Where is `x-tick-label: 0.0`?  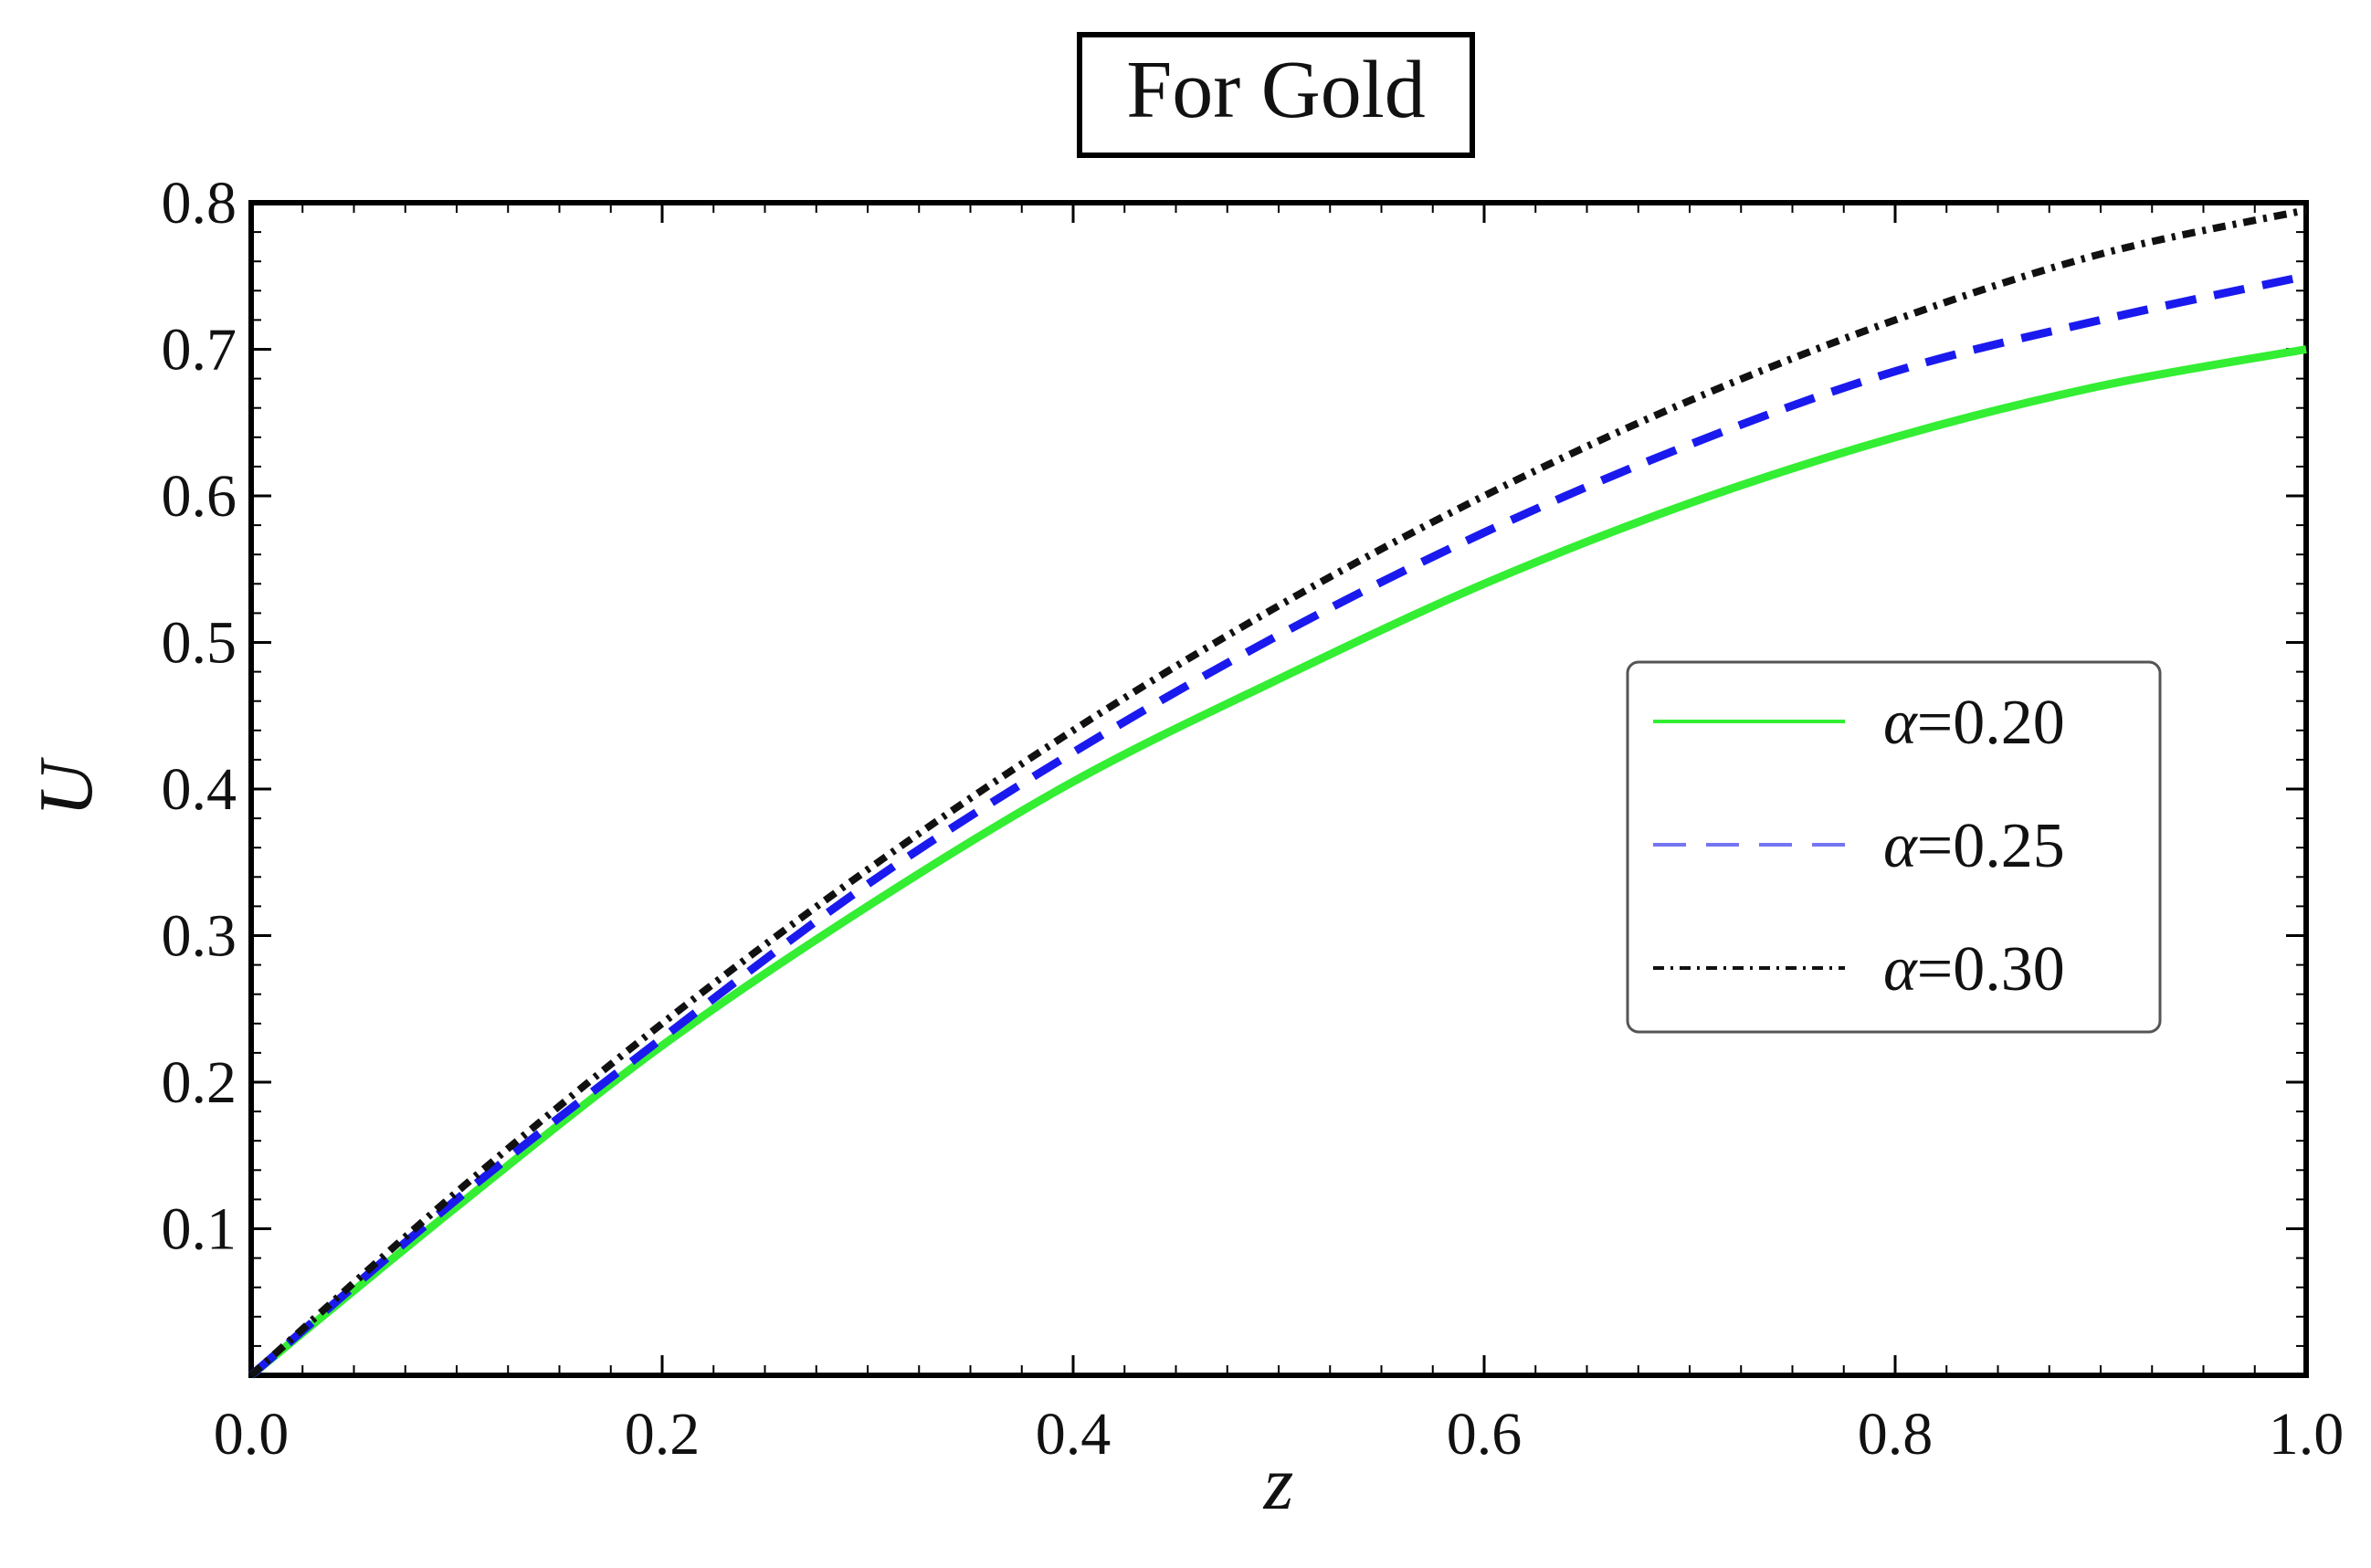 x-tick-label: 0.0 is located at coordinates (252, 1434).